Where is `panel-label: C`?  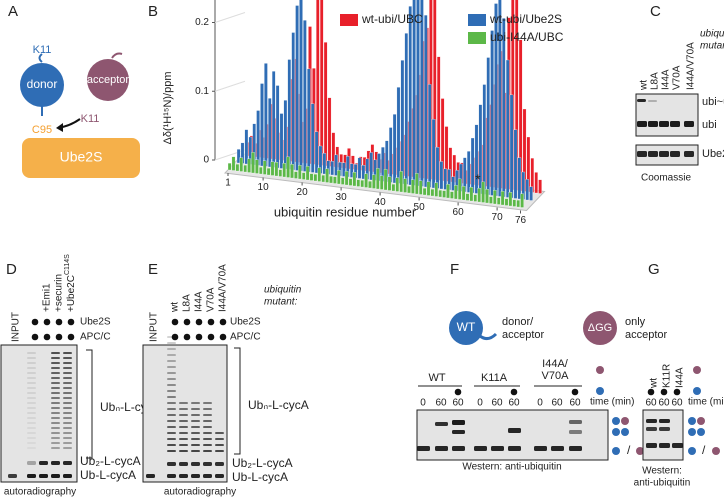 panel-label: C is located at coordinates (655, 11).